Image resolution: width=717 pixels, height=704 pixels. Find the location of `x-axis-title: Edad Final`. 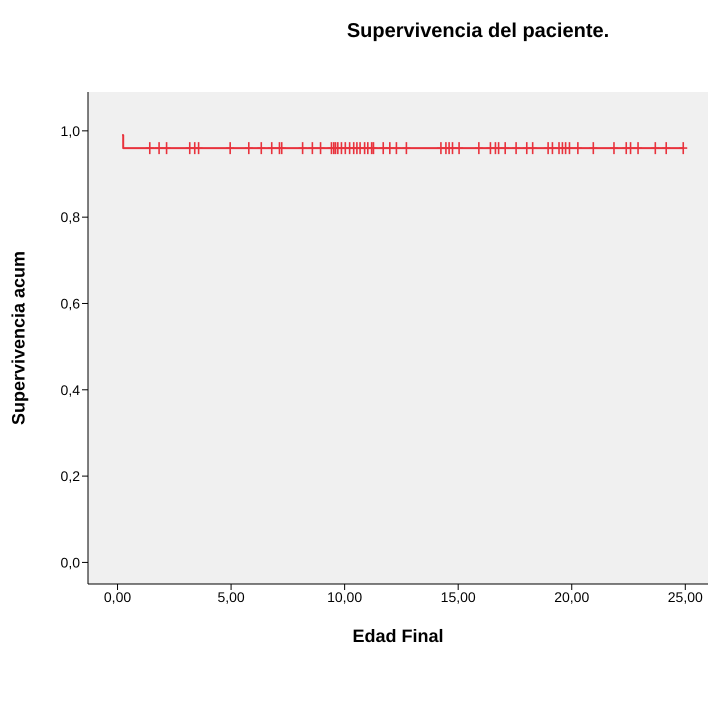

x-axis-title: Edad Final is located at coordinates (398, 636).